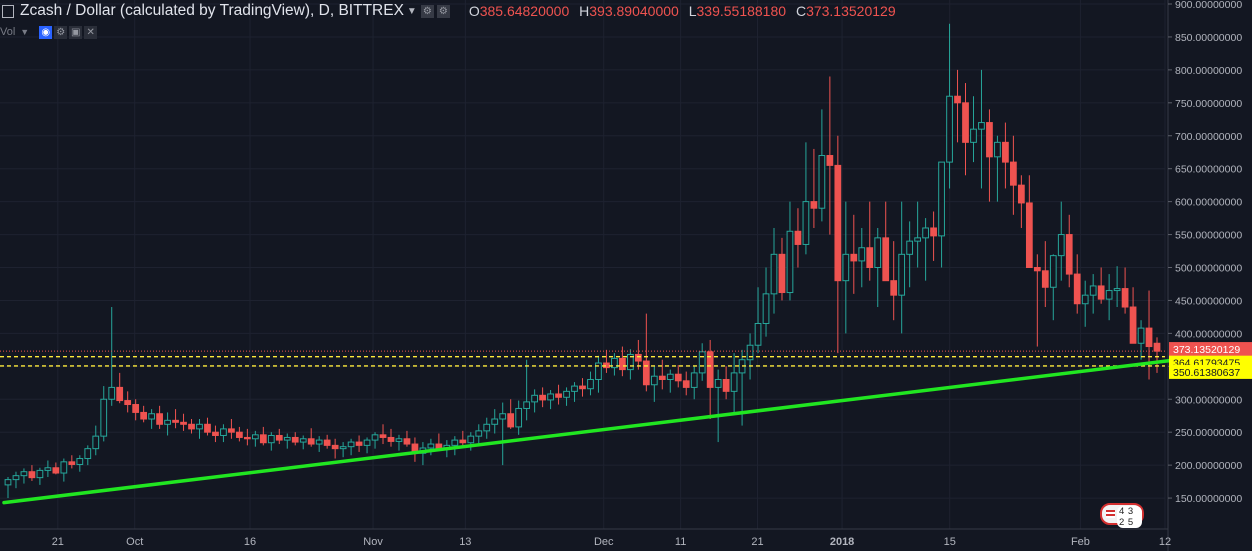 The width and height of the screenshot is (1252, 551). What do you see at coordinates (443, 11) in the screenshot?
I see `more-icon: ⚙` at bounding box center [443, 11].